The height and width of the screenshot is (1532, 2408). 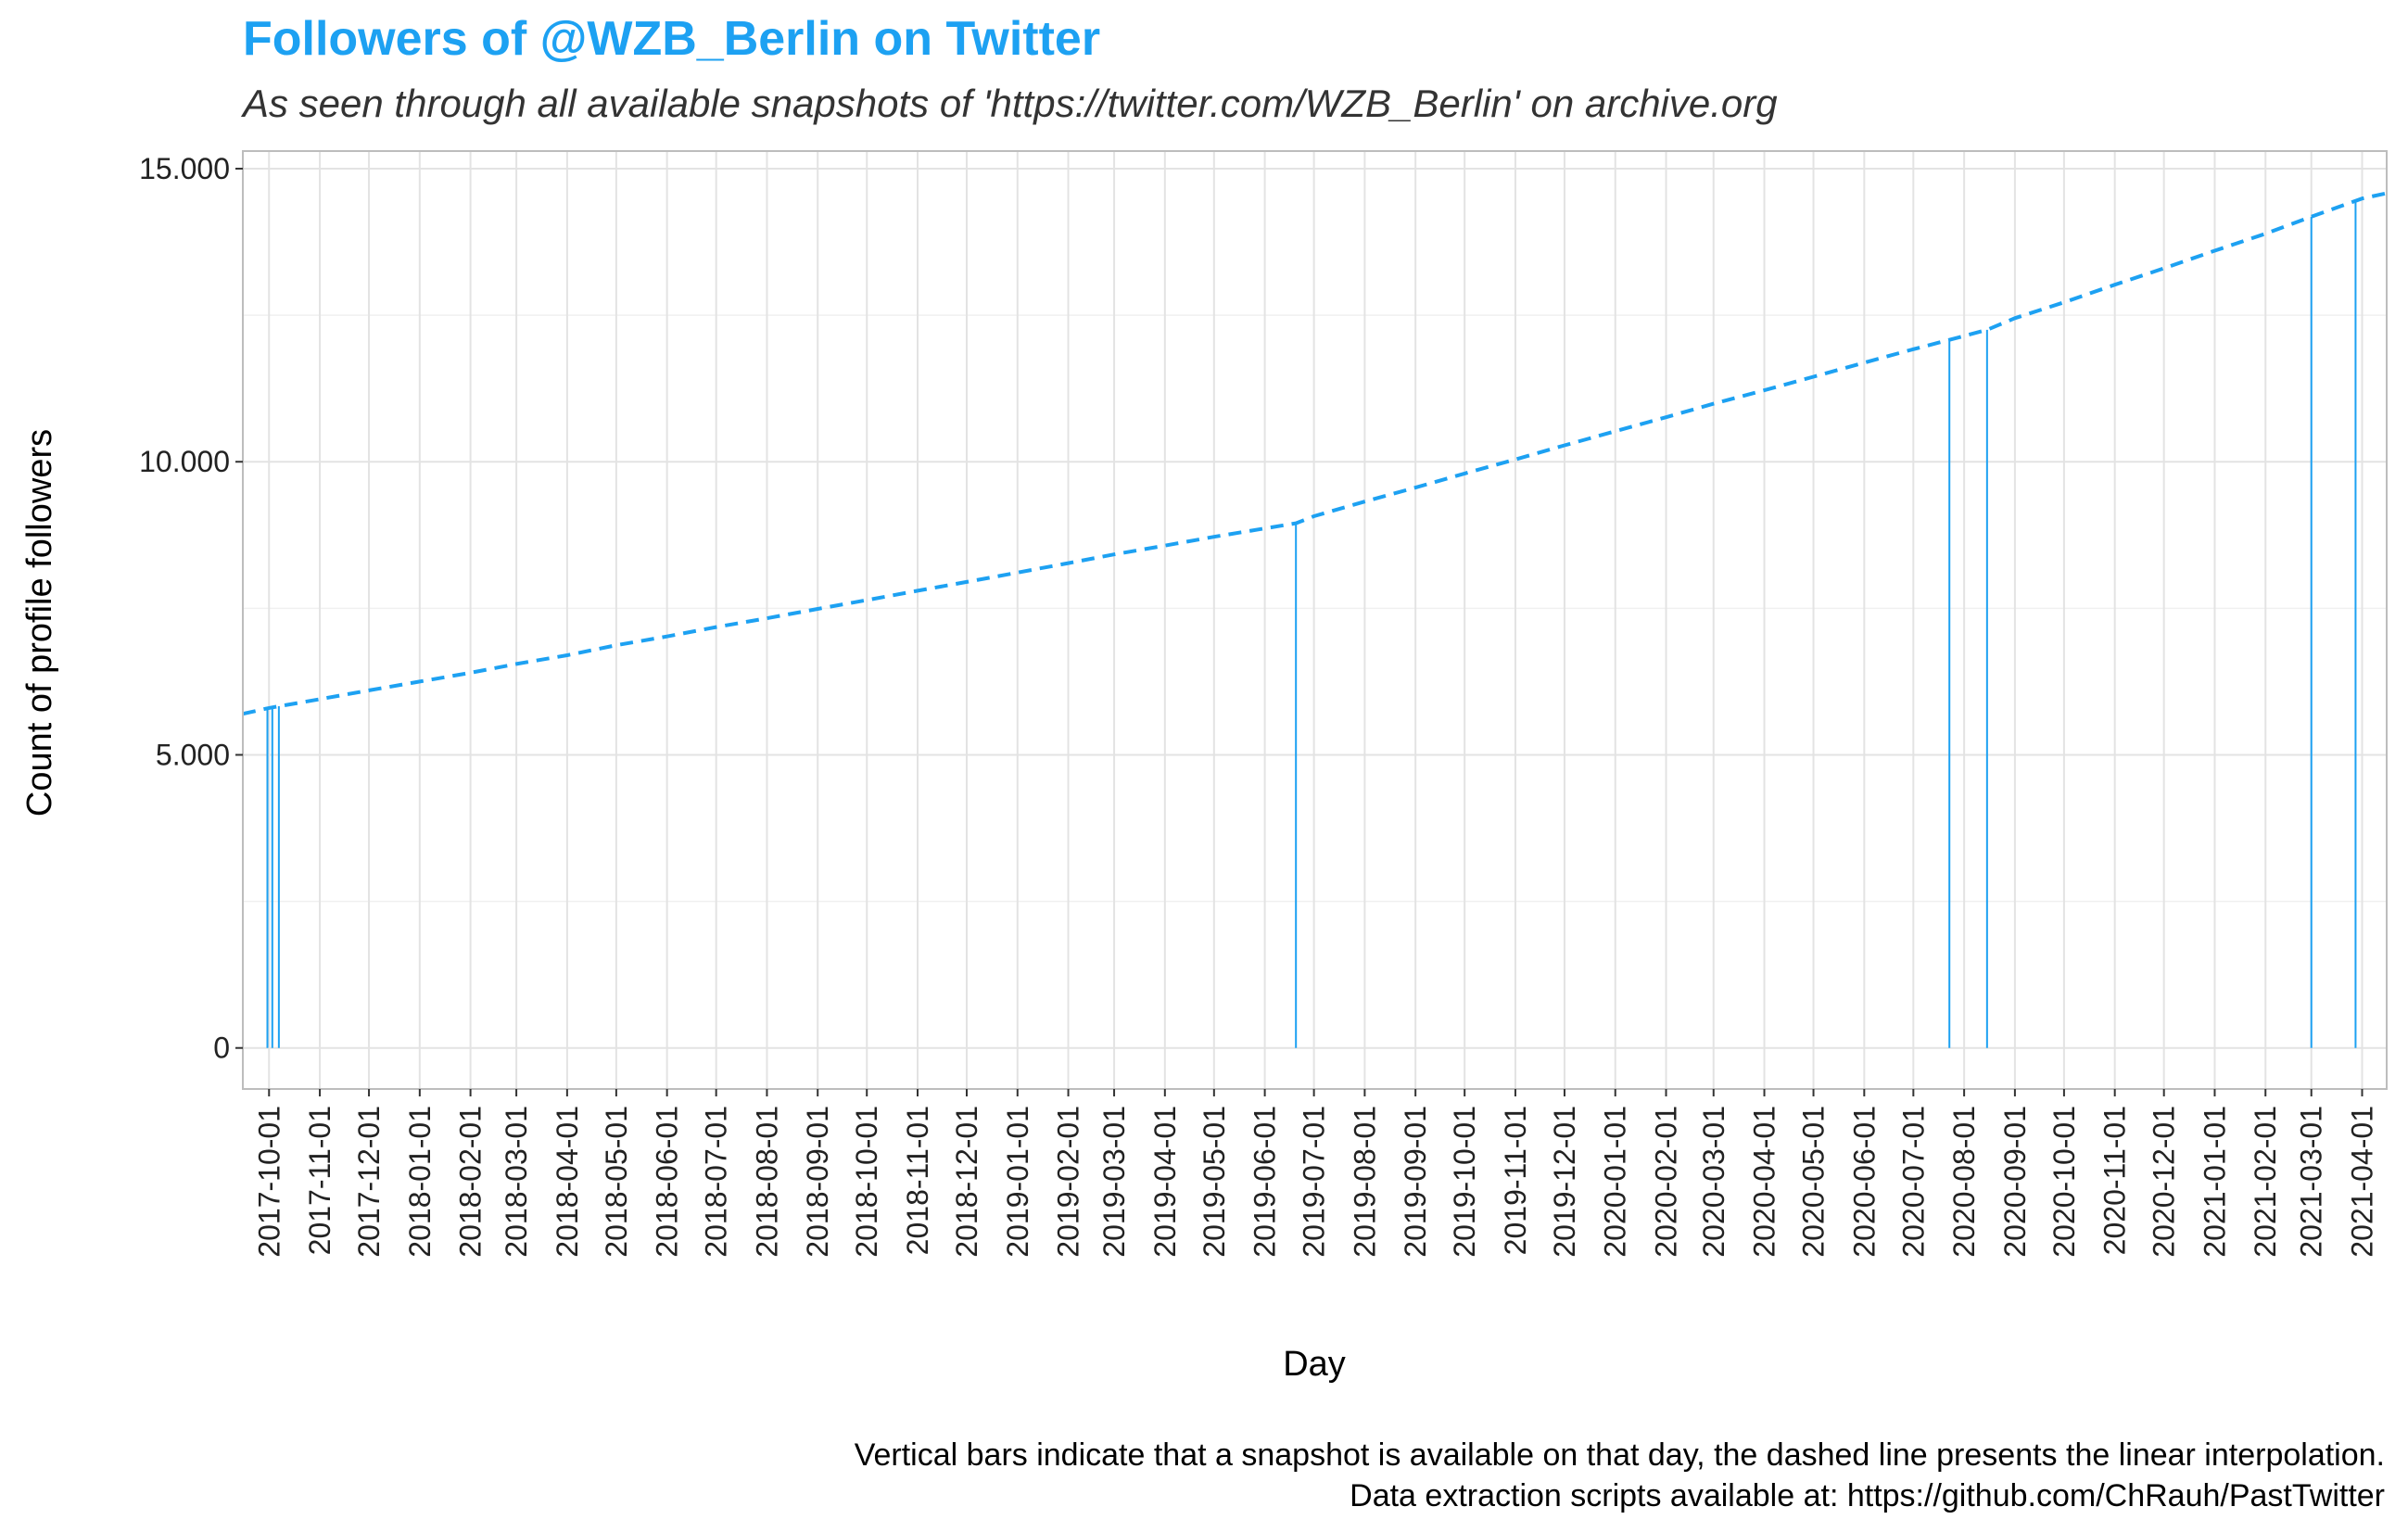 I want to click on x-tick-label: 2020-04-01, so click(x=1764, y=1182).